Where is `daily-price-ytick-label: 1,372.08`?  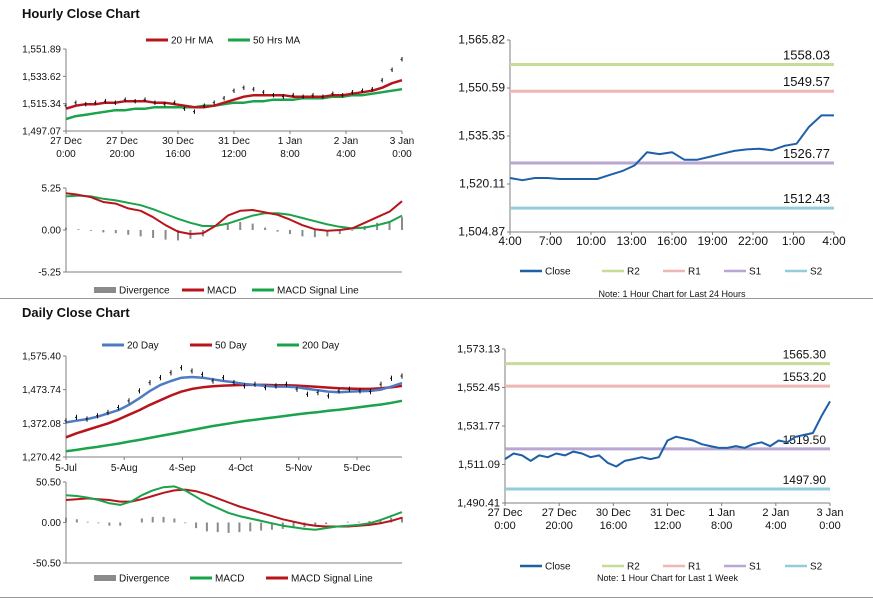
daily-price-ytick-label: 1,372.08 is located at coordinates (41, 424).